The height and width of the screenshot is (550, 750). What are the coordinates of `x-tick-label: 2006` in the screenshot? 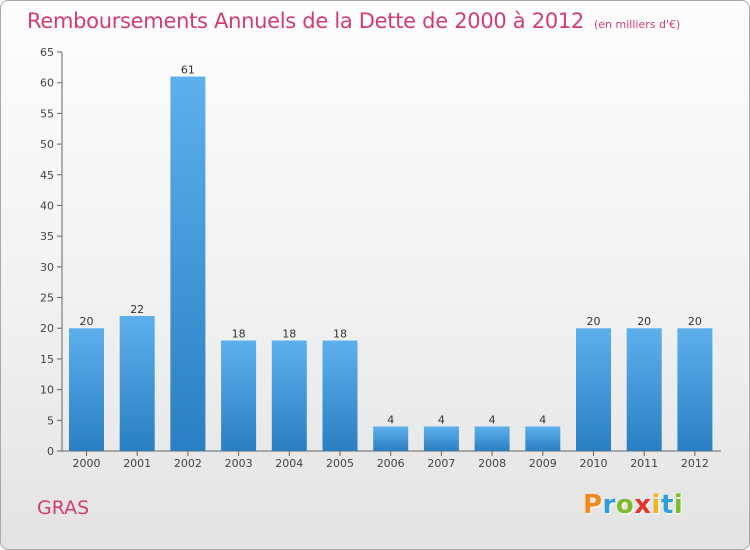 It's located at (391, 463).